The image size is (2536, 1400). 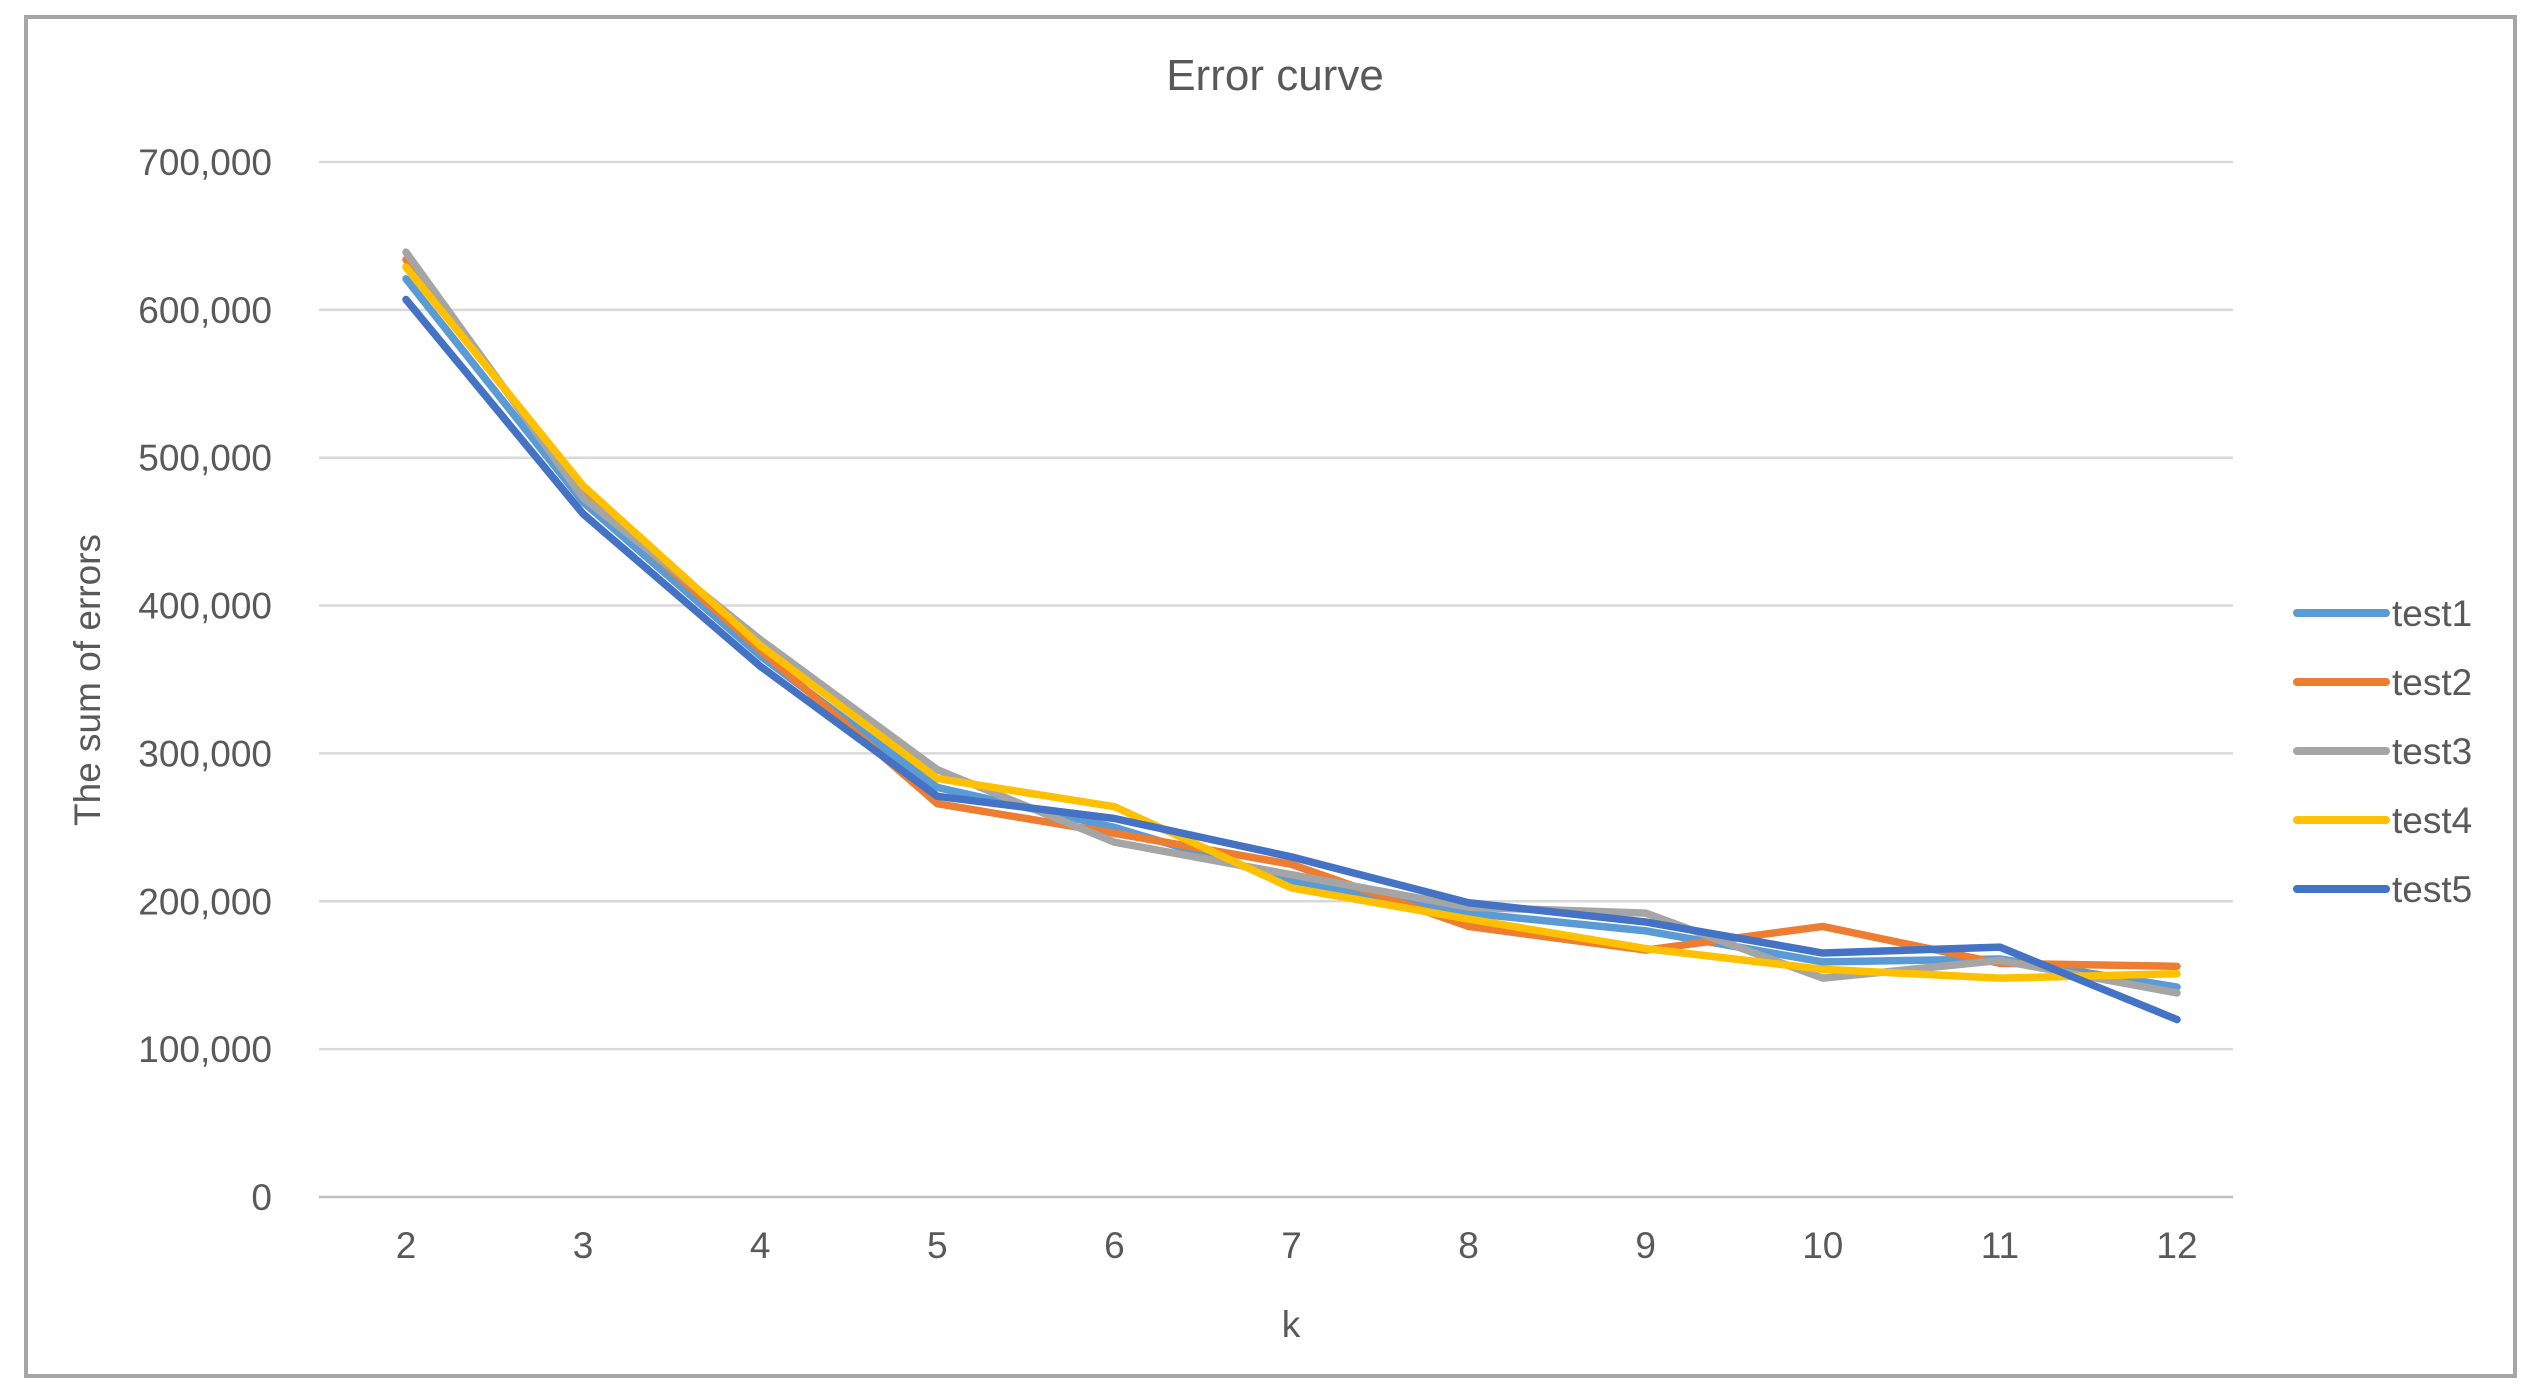 What do you see at coordinates (87, 680) in the screenshot?
I see `y-axis-title: The sum of errors` at bounding box center [87, 680].